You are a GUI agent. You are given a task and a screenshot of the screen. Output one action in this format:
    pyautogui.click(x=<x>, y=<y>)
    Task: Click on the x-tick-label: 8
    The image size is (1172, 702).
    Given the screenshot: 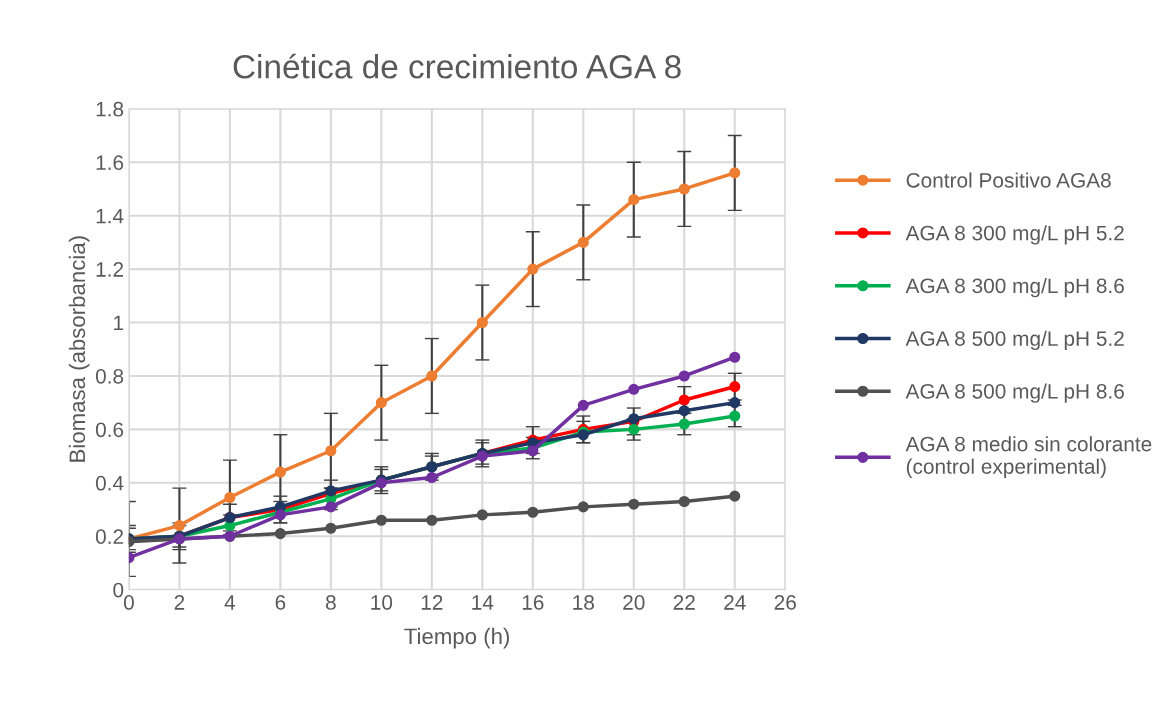 What is the action you would take?
    pyautogui.click(x=330, y=602)
    